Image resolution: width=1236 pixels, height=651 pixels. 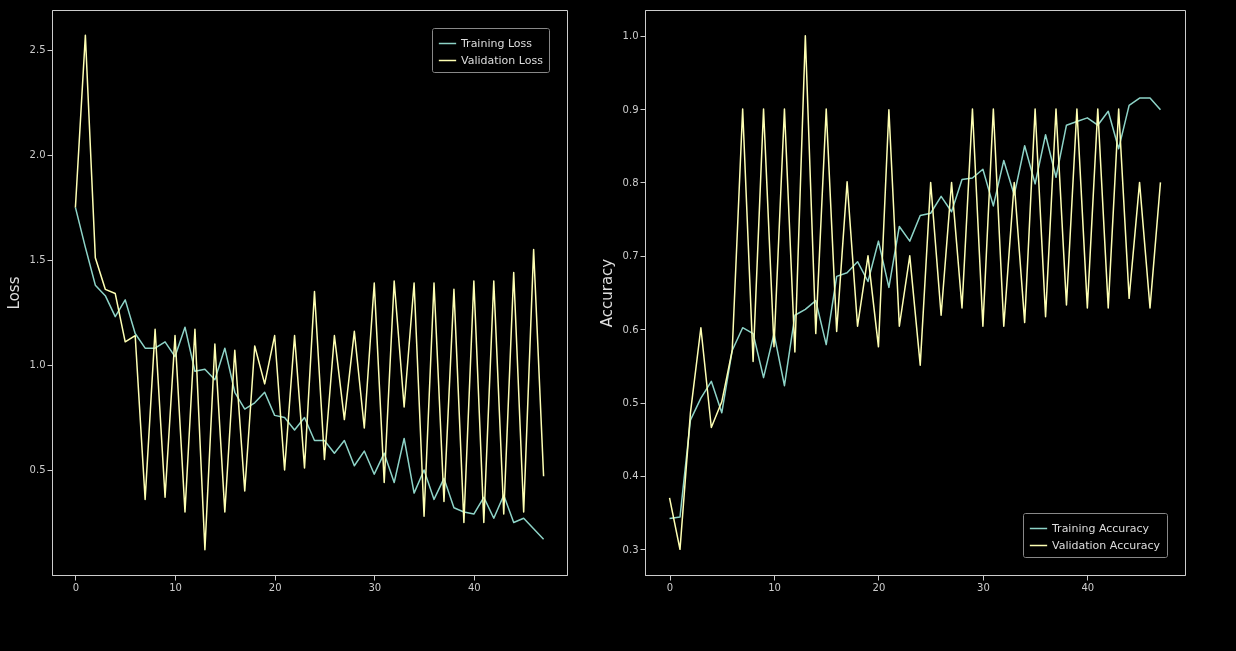 I want to click on legend-label: Validation Accuracy, so click(x=1106, y=545).